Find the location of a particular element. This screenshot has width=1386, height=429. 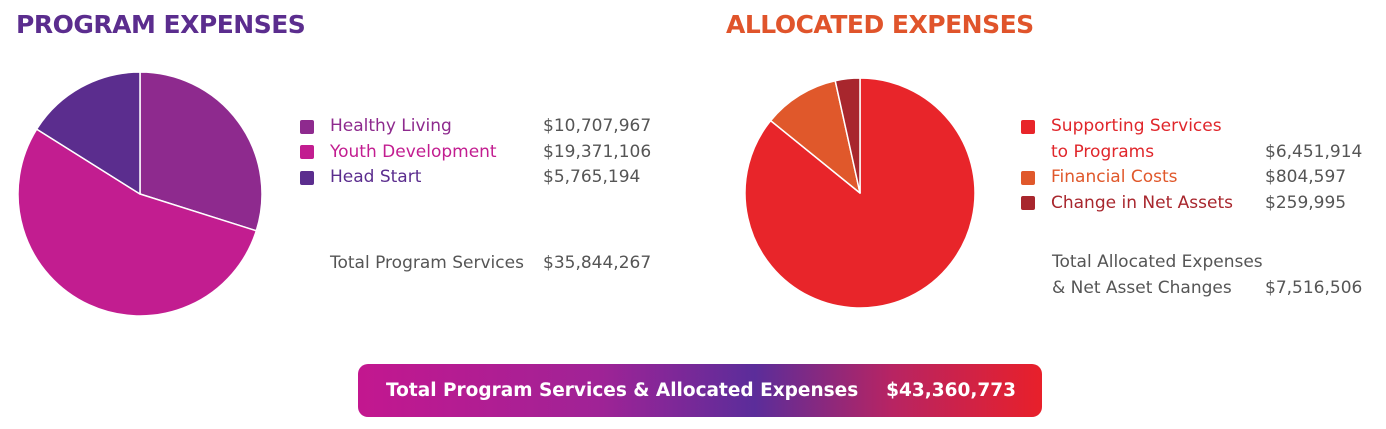

legend-item-head-start: Head Start $5,765,194 is located at coordinates (490, 178).